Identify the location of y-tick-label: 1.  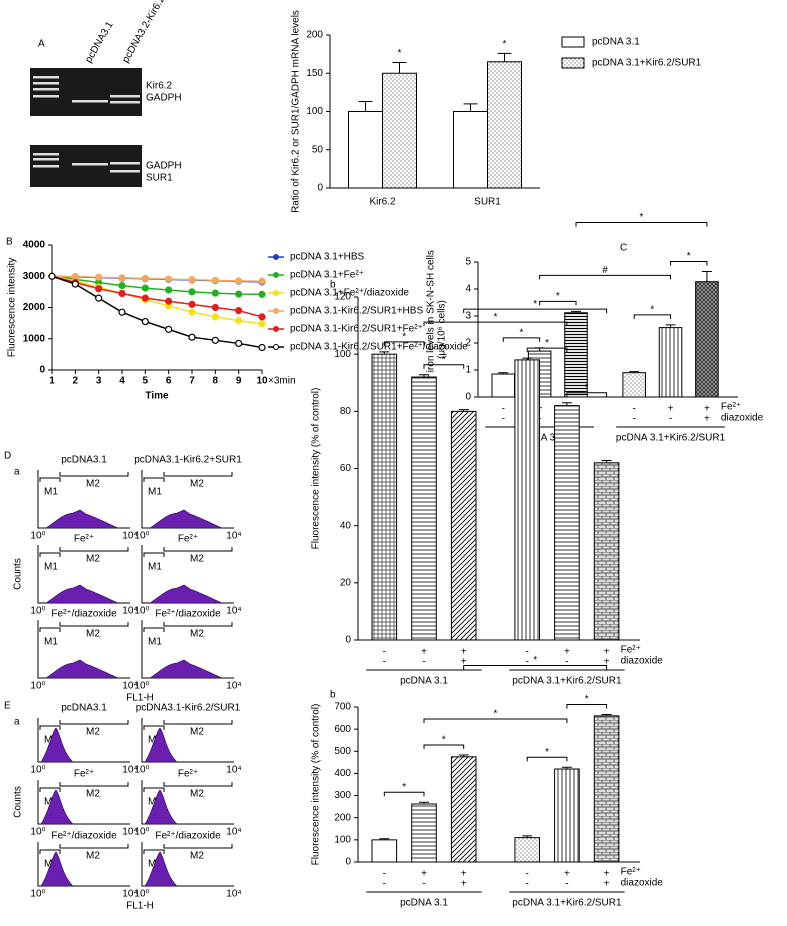
(468, 370).